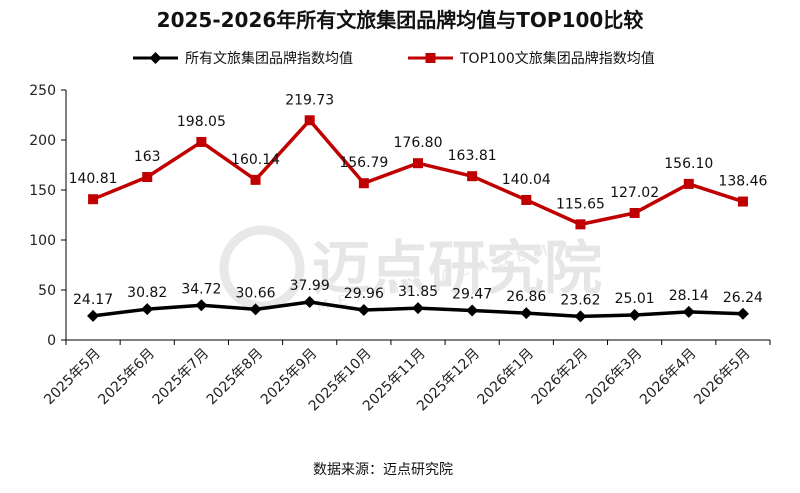  Describe the element at coordinates (42, 241) in the screenshot. I see `y-tick-label: 100` at that location.